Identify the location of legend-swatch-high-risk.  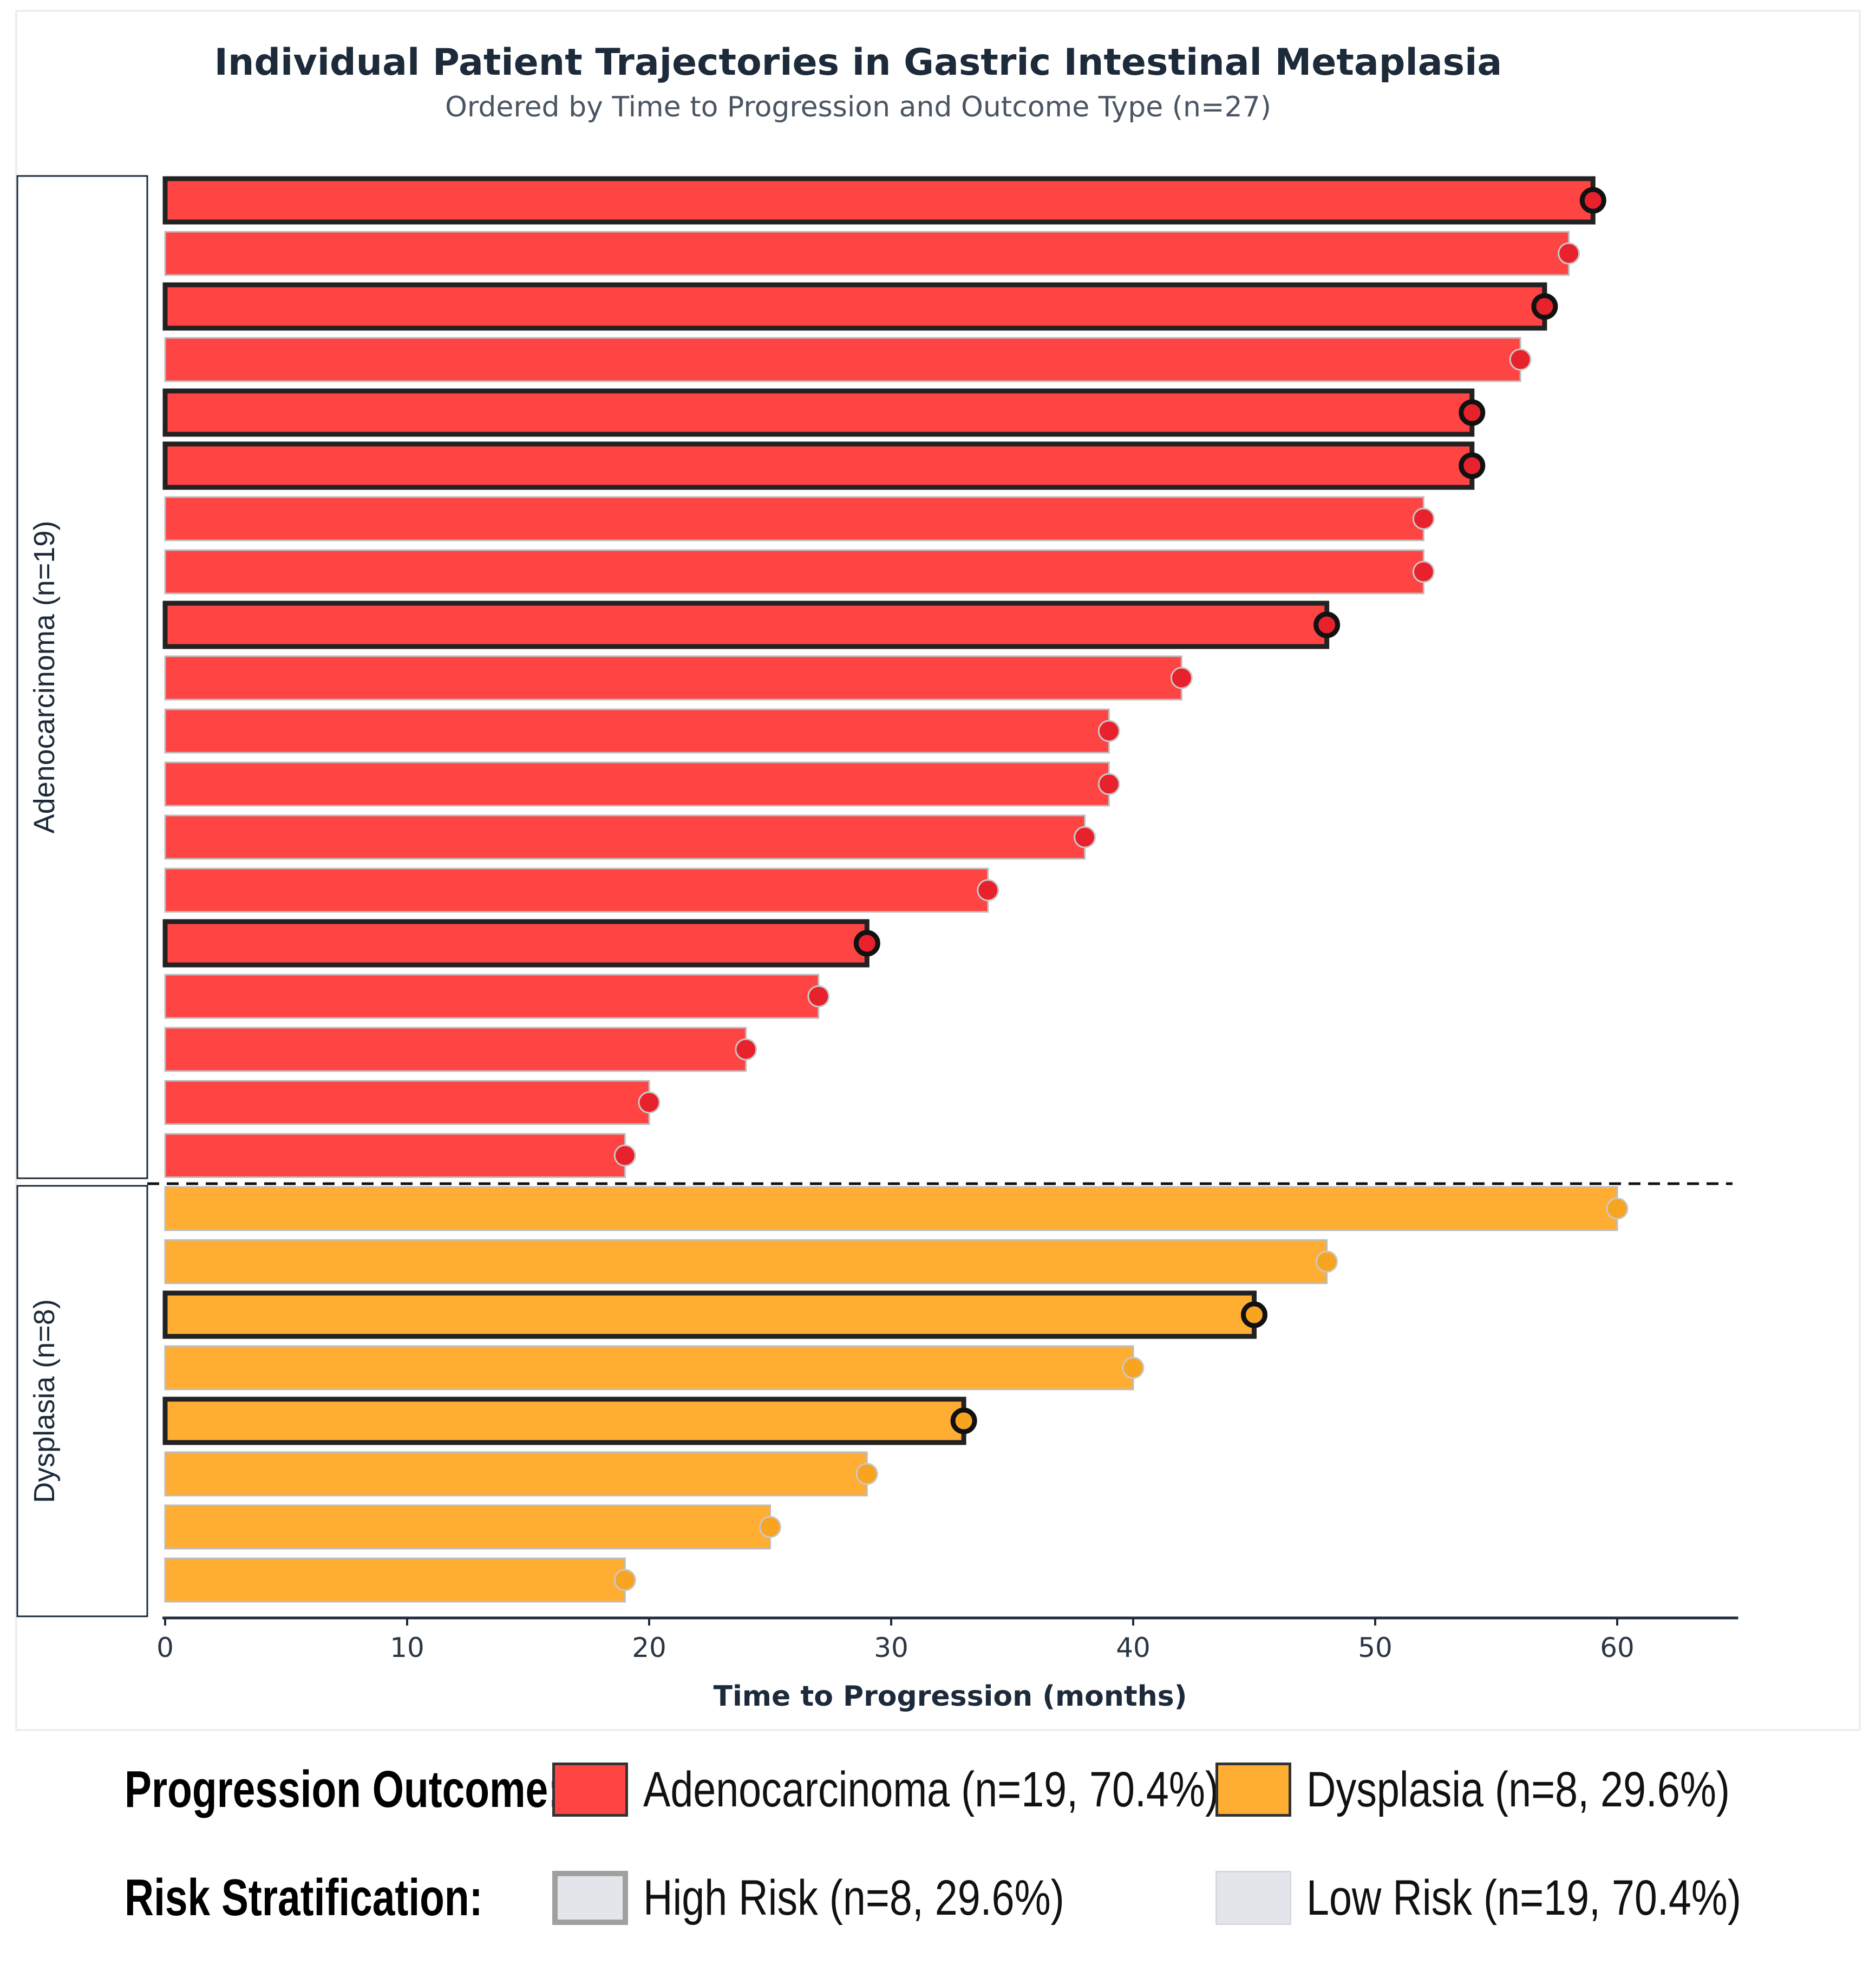
(590, 1898).